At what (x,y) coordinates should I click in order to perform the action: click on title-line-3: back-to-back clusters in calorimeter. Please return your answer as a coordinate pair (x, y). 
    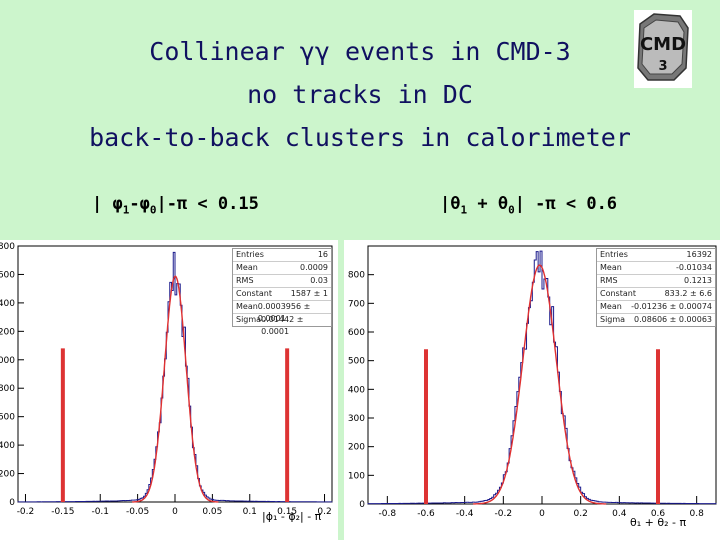
    Looking at the image, I should click on (360, 137).